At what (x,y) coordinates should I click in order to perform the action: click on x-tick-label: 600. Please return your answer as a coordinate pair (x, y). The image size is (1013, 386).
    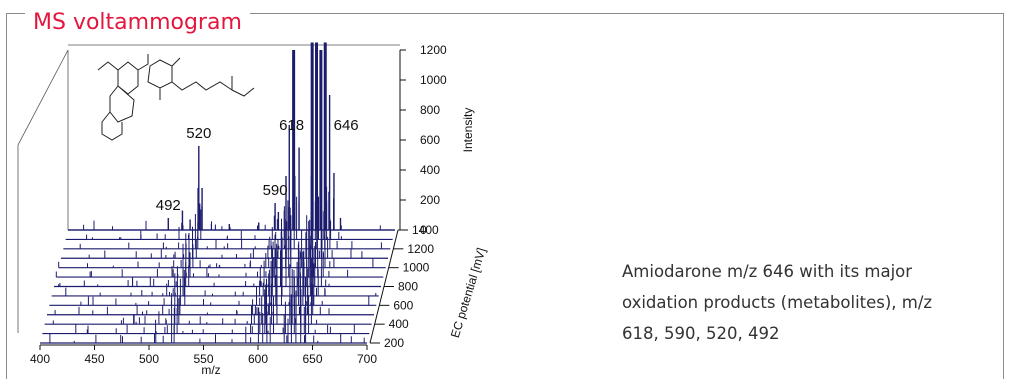
    Looking at the image, I should click on (258, 359).